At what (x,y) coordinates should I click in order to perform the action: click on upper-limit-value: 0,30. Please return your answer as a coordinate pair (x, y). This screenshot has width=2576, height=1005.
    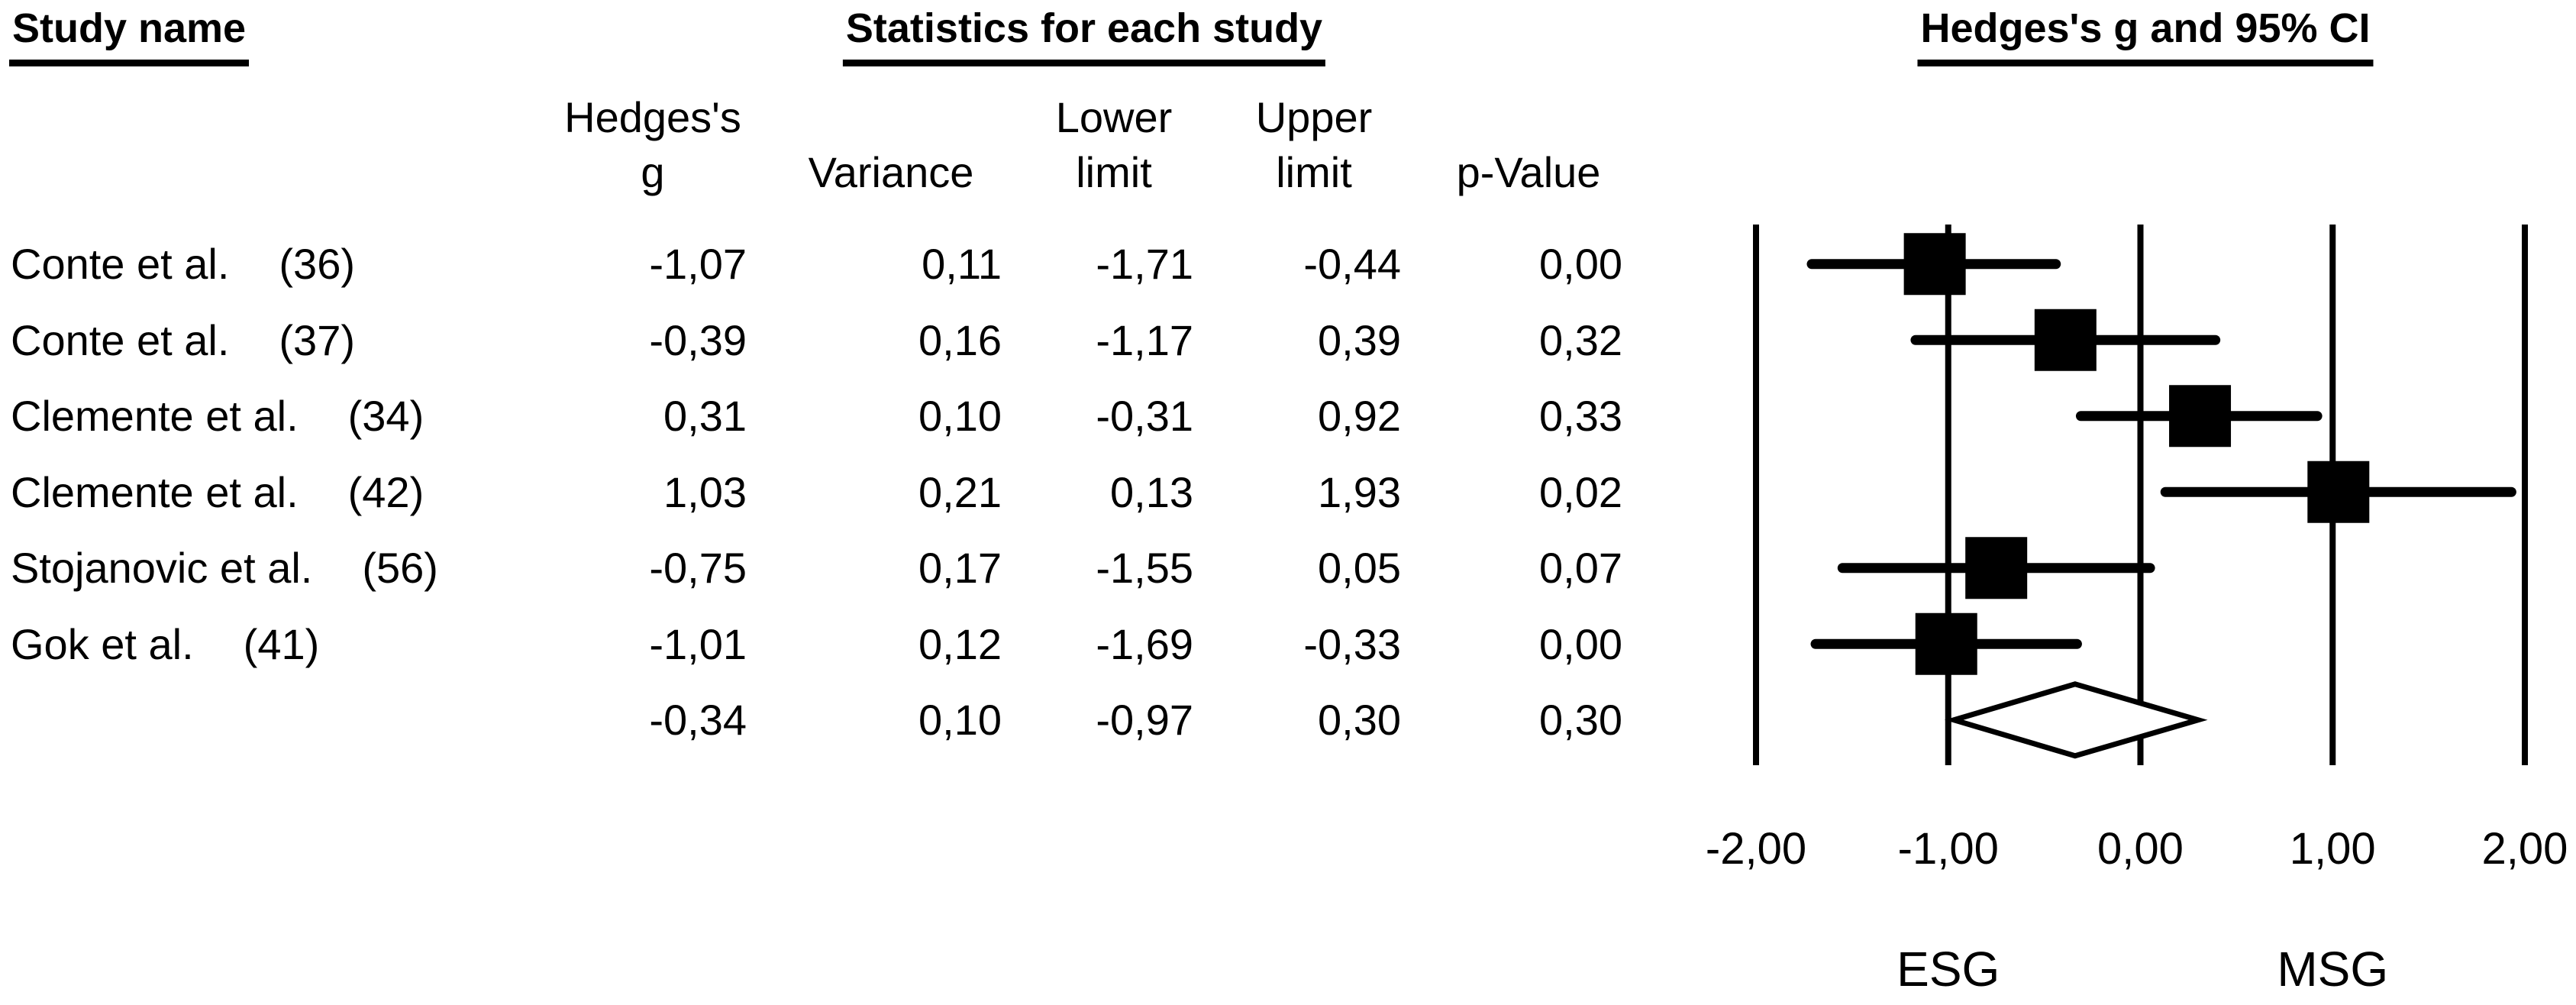
    Looking at the image, I should click on (1359, 720).